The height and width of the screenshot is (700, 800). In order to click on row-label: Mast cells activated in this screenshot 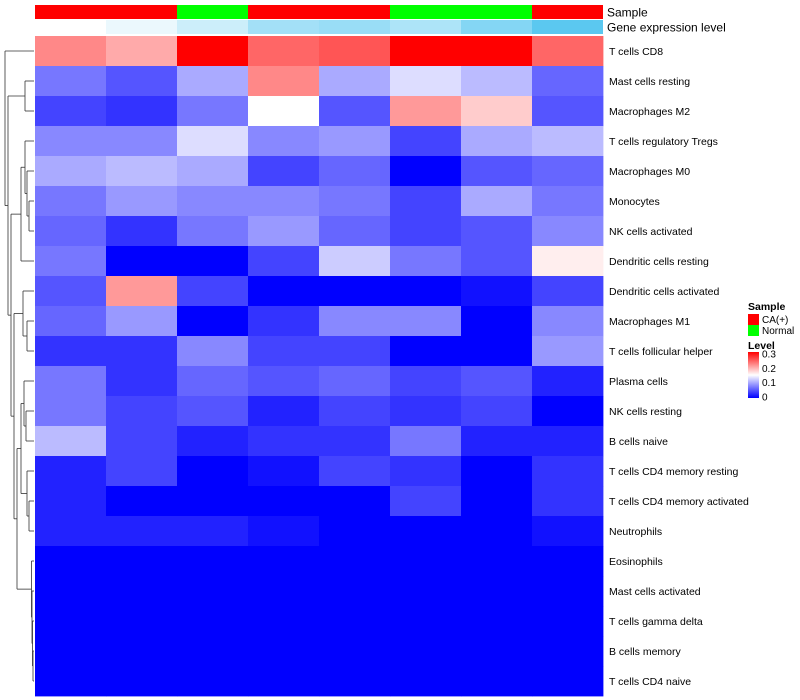, I will do `click(655, 592)`.